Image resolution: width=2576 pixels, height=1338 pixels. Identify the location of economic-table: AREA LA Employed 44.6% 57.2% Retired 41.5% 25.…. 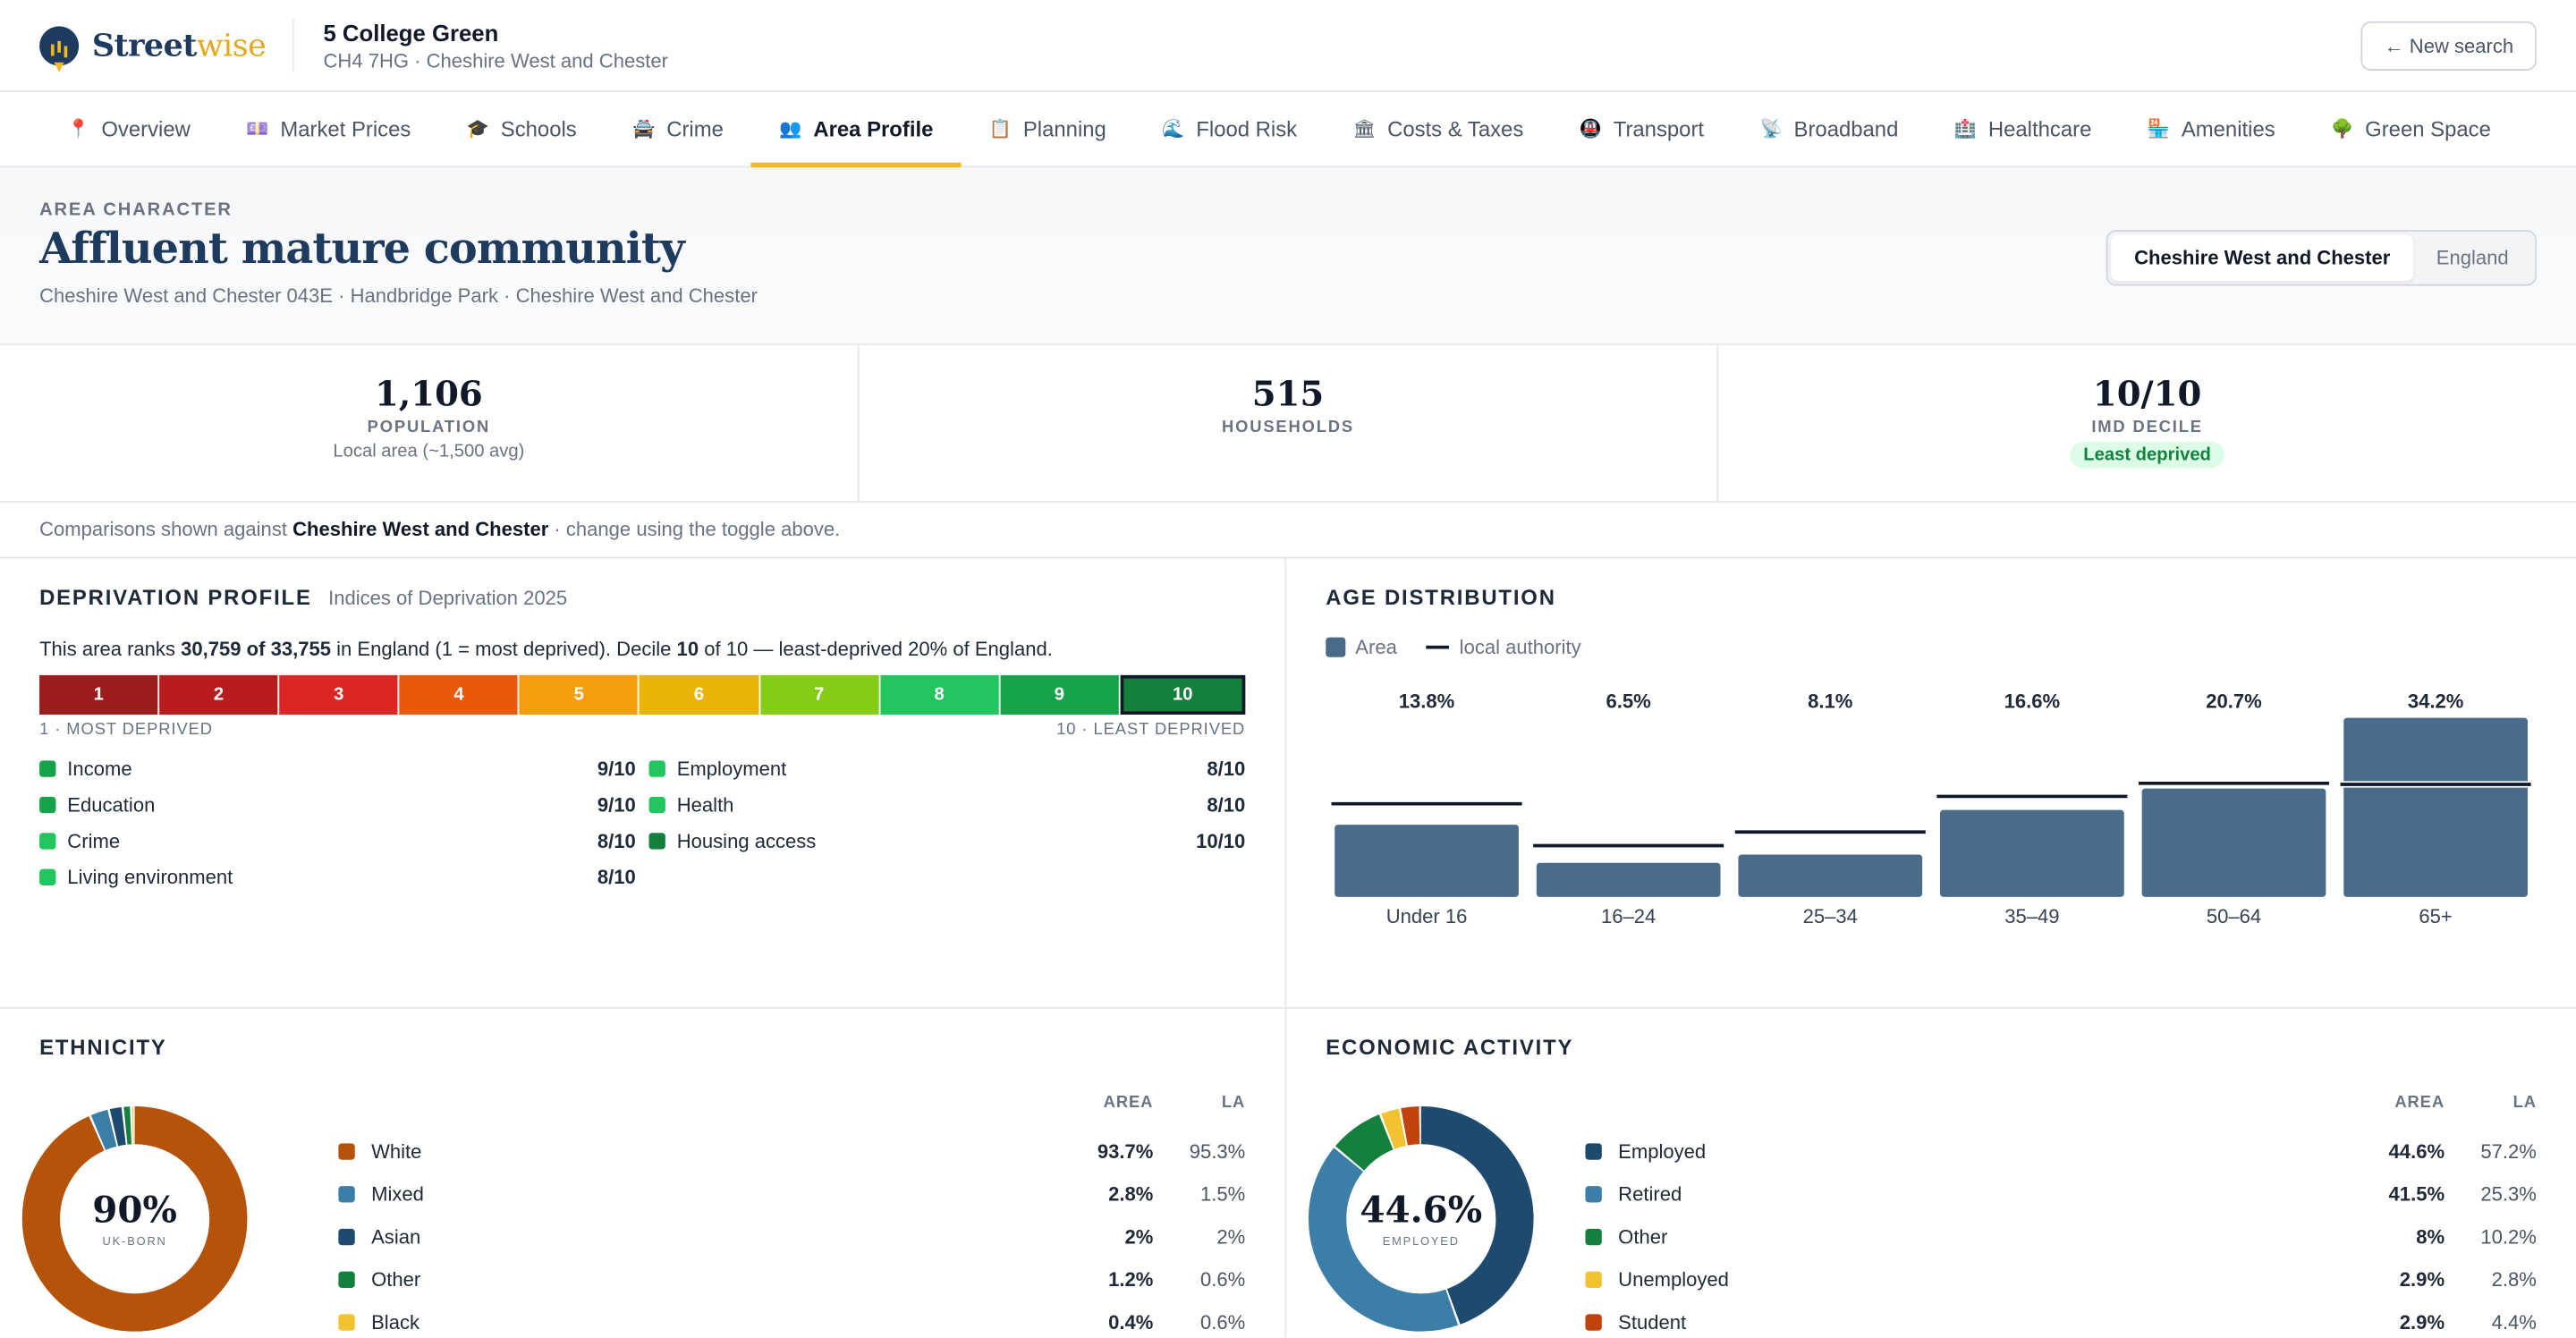
(2061, 1215).